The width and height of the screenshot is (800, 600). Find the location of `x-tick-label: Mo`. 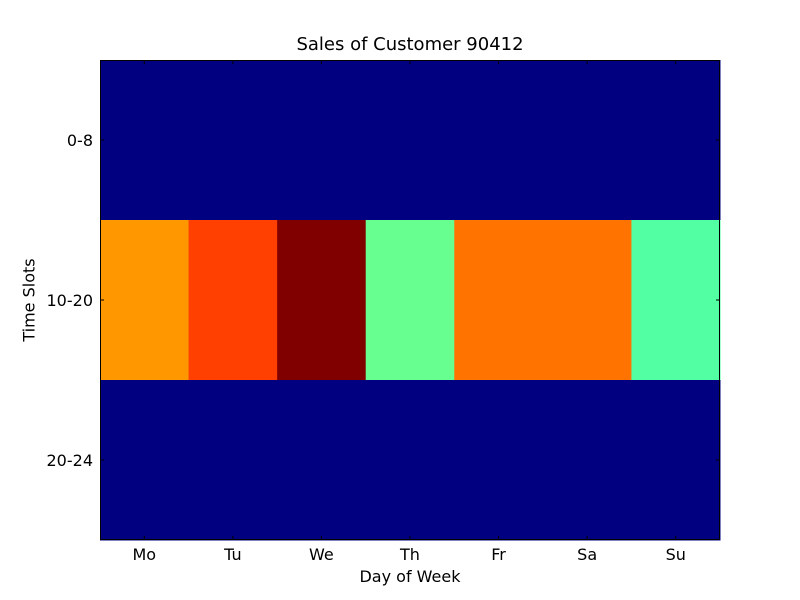

x-tick-label: Mo is located at coordinates (144, 554).